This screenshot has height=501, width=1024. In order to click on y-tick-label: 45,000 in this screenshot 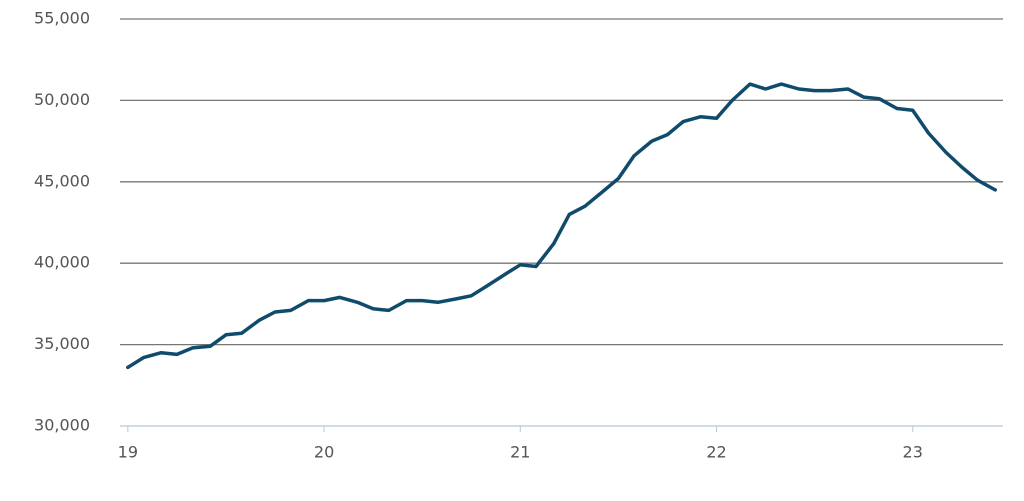, I will do `click(62, 180)`.